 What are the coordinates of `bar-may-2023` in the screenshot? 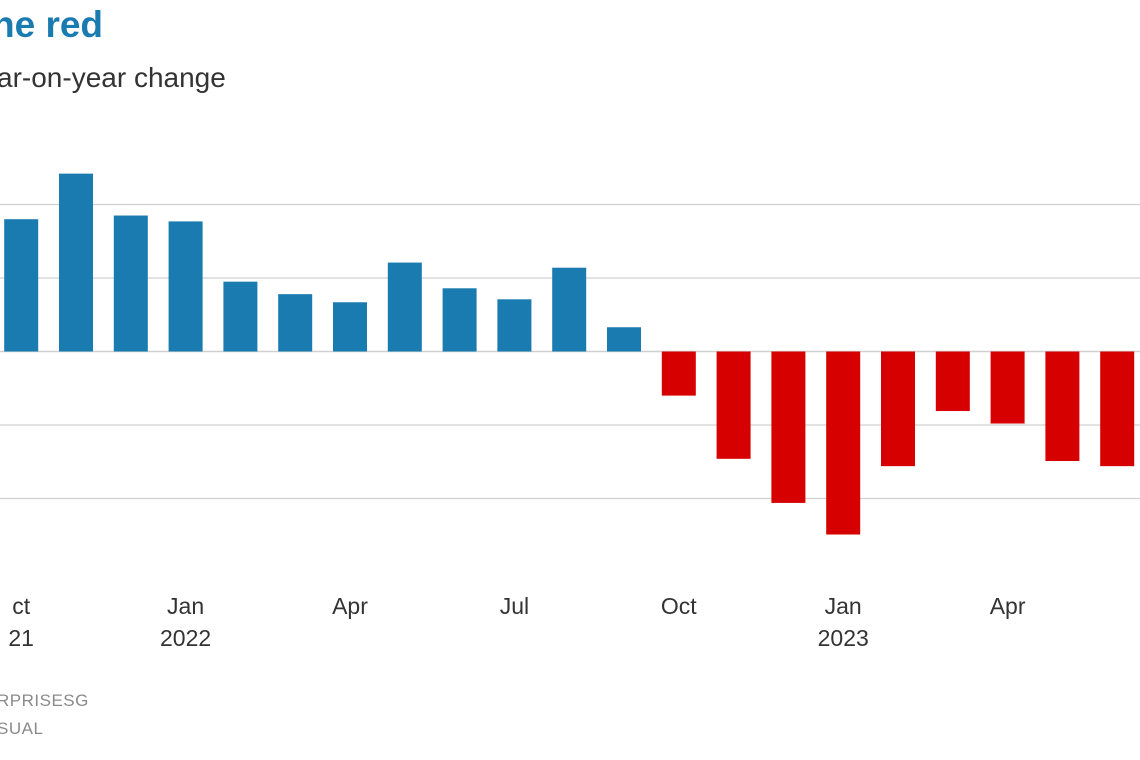 It's located at (1062, 406).